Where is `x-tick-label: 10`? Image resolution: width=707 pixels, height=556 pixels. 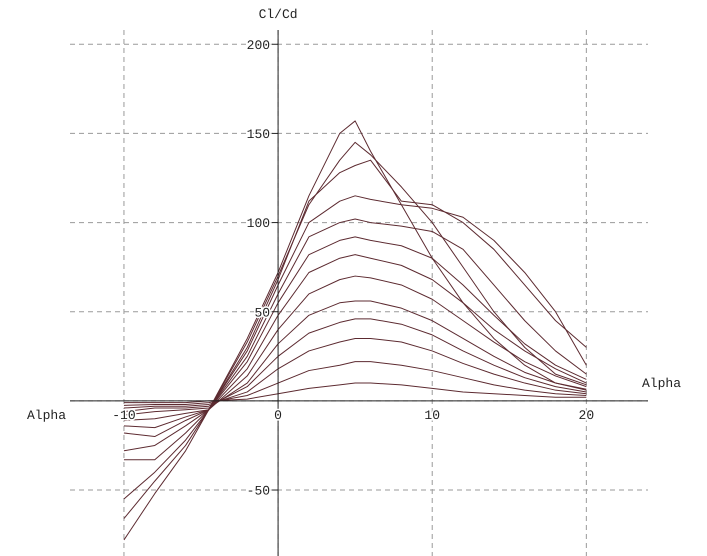
x-tick-label: 10 is located at coordinates (432, 415).